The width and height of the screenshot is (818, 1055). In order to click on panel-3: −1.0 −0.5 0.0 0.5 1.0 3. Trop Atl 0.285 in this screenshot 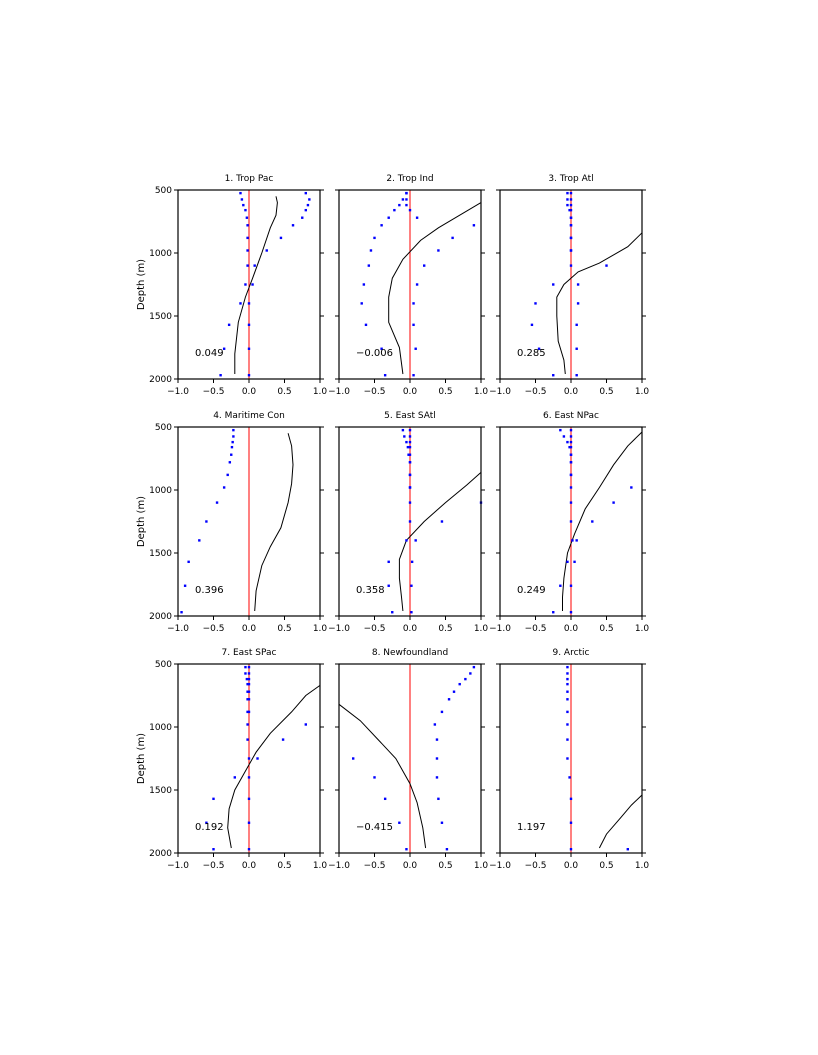, I will do `click(569, 285)`.